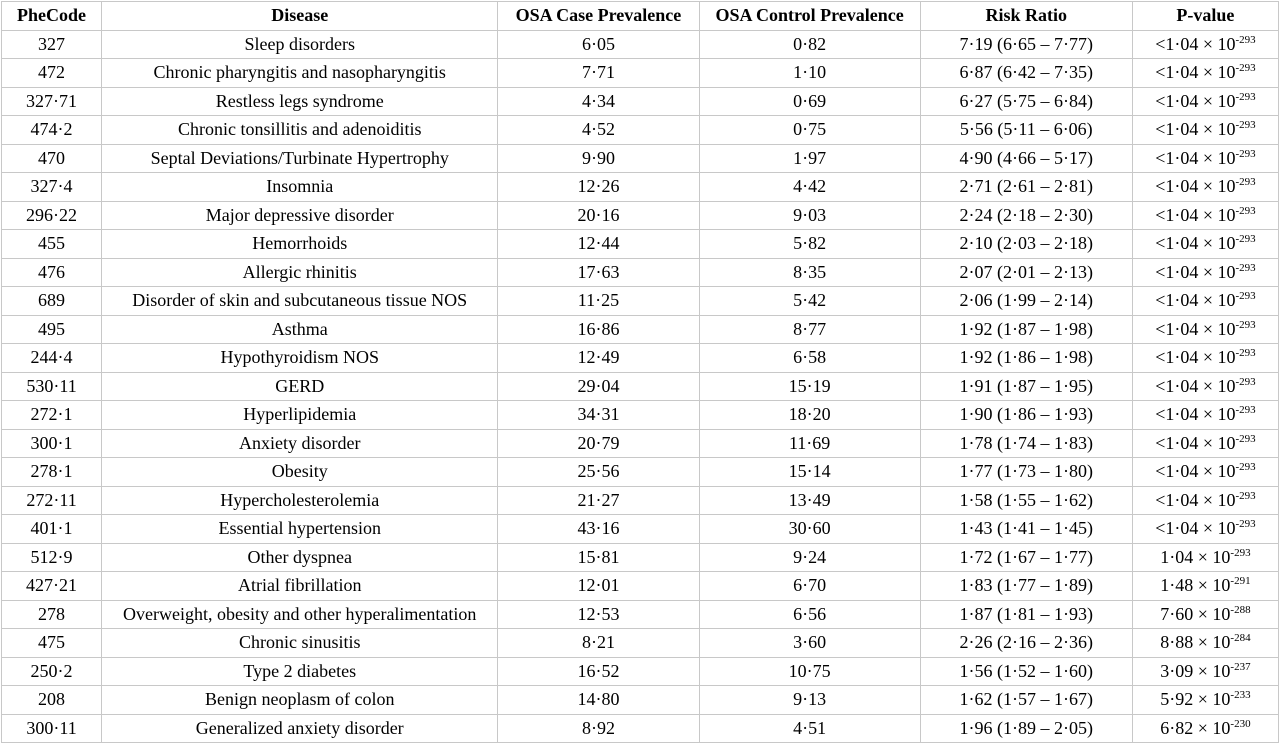 The image size is (1280, 746). I want to click on risk-ratio-cell: 2·24 (2·18 – 2·30), so click(1026, 215).